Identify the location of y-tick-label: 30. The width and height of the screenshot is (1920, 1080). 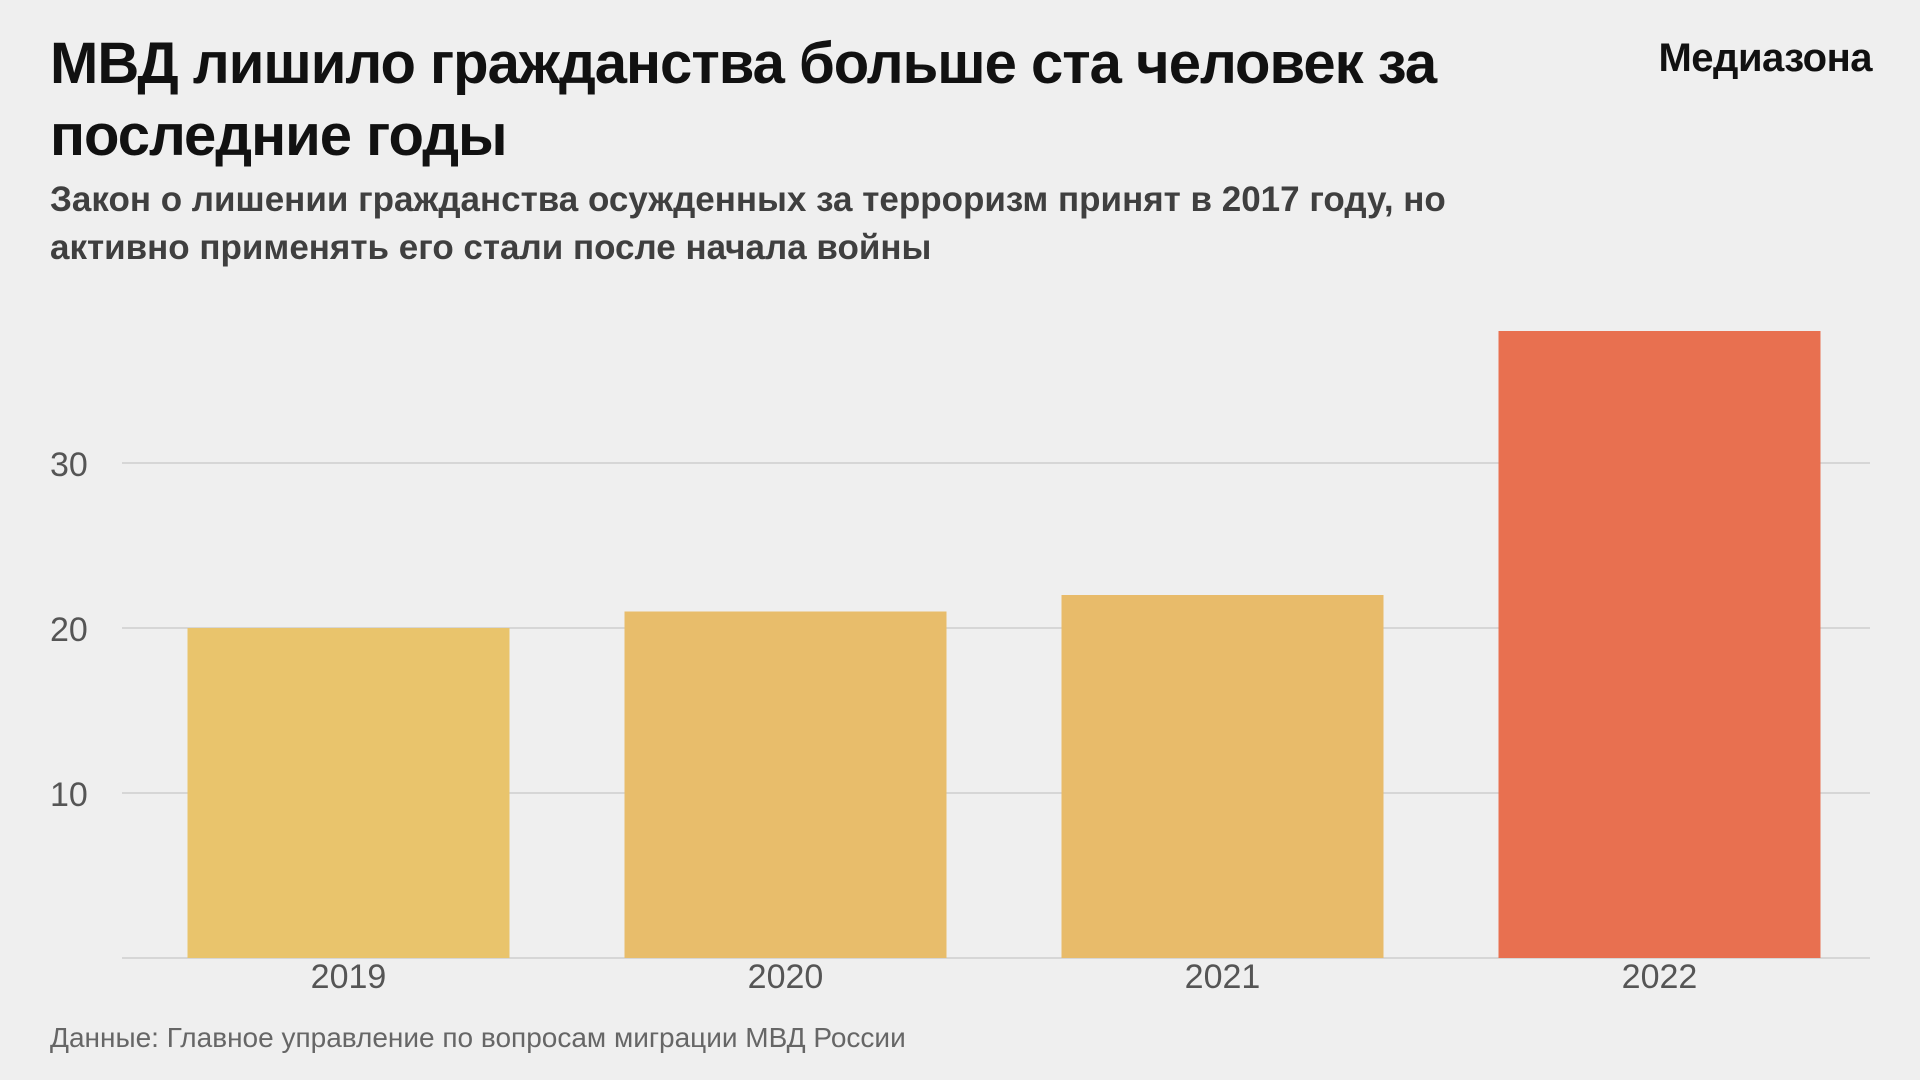
(69, 465).